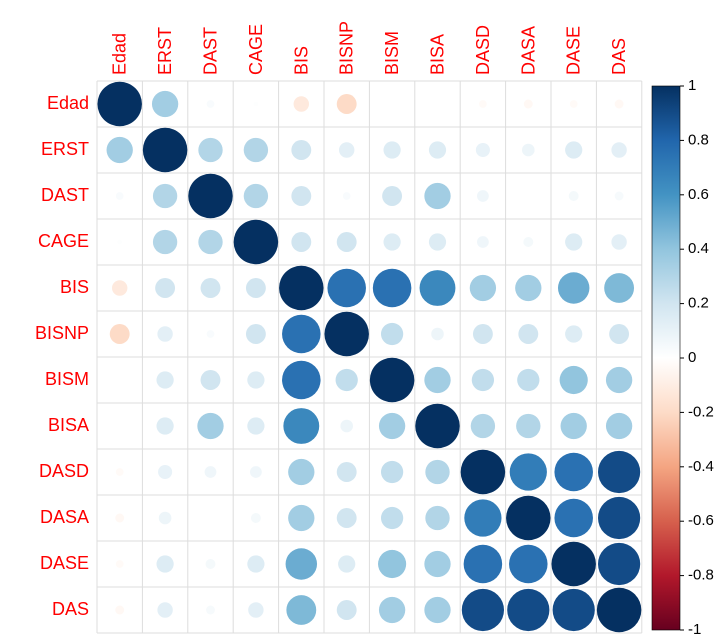 The width and height of the screenshot is (717, 644). What do you see at coordinates (67, 379) in the screenshot?
I see `row-label: BISM` at bounding box center [67, 379].